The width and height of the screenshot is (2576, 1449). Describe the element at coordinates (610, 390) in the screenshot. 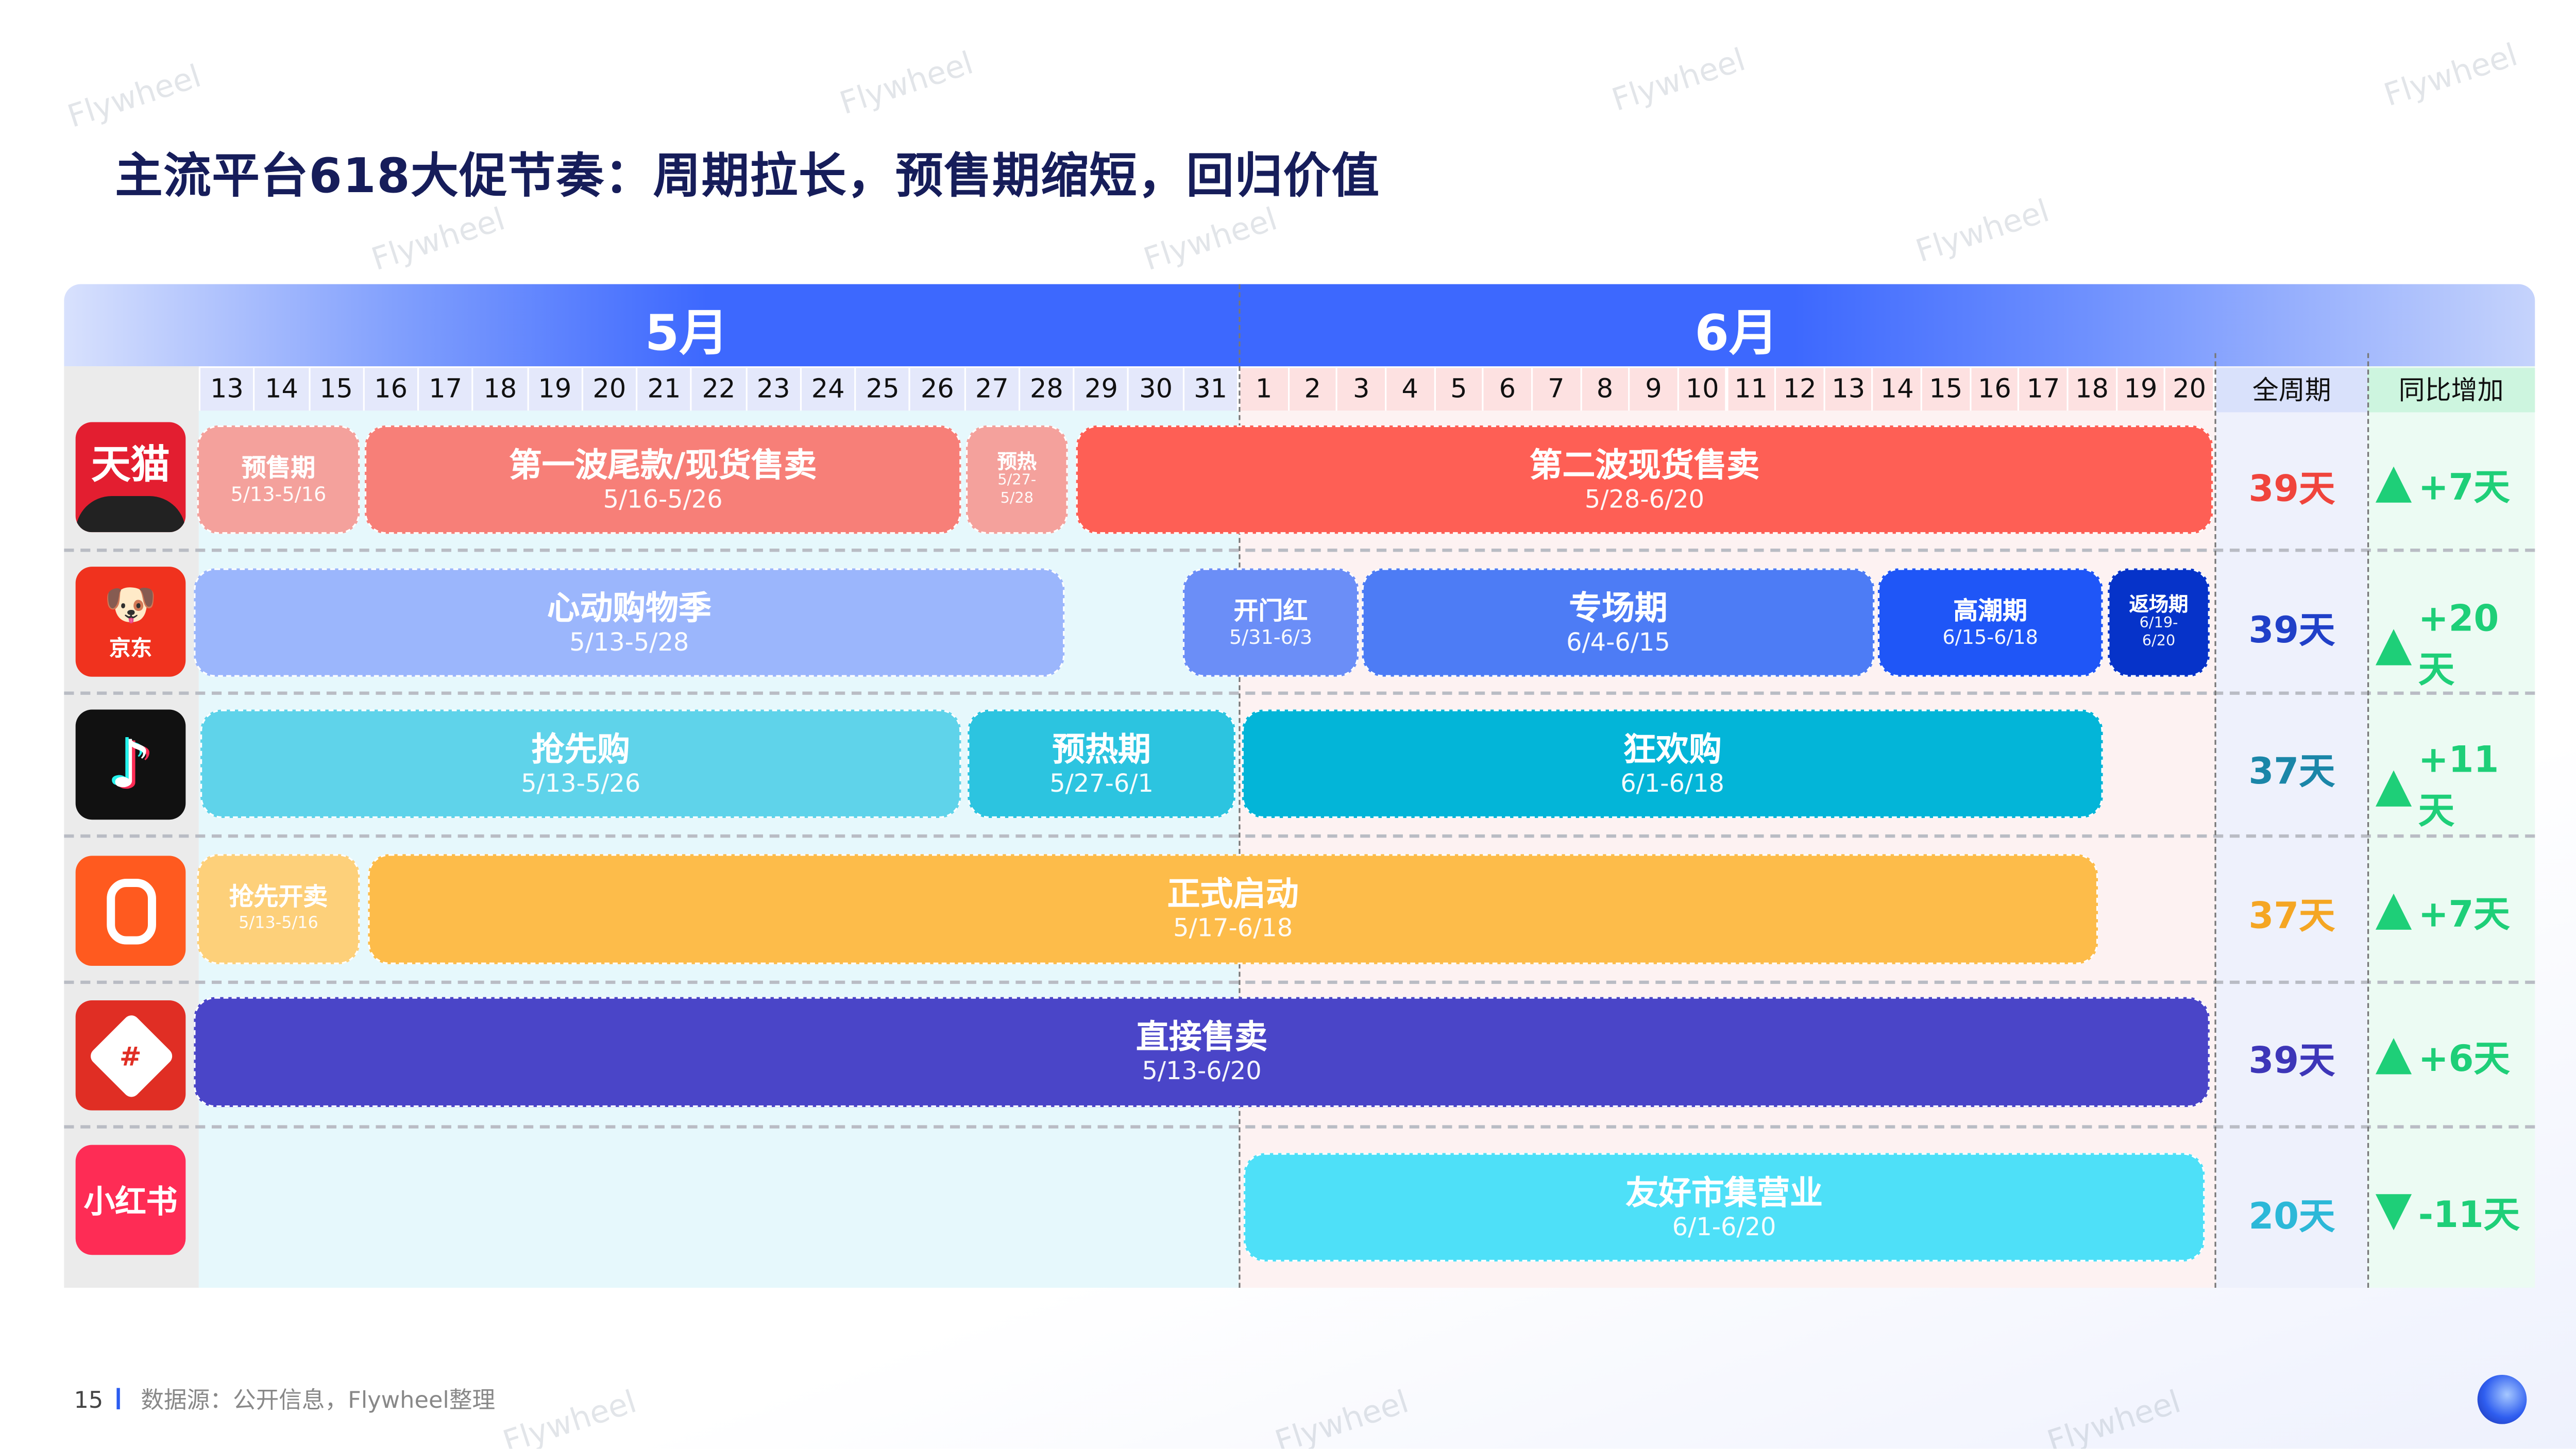

I see `day-cell-may: 20` at that location.